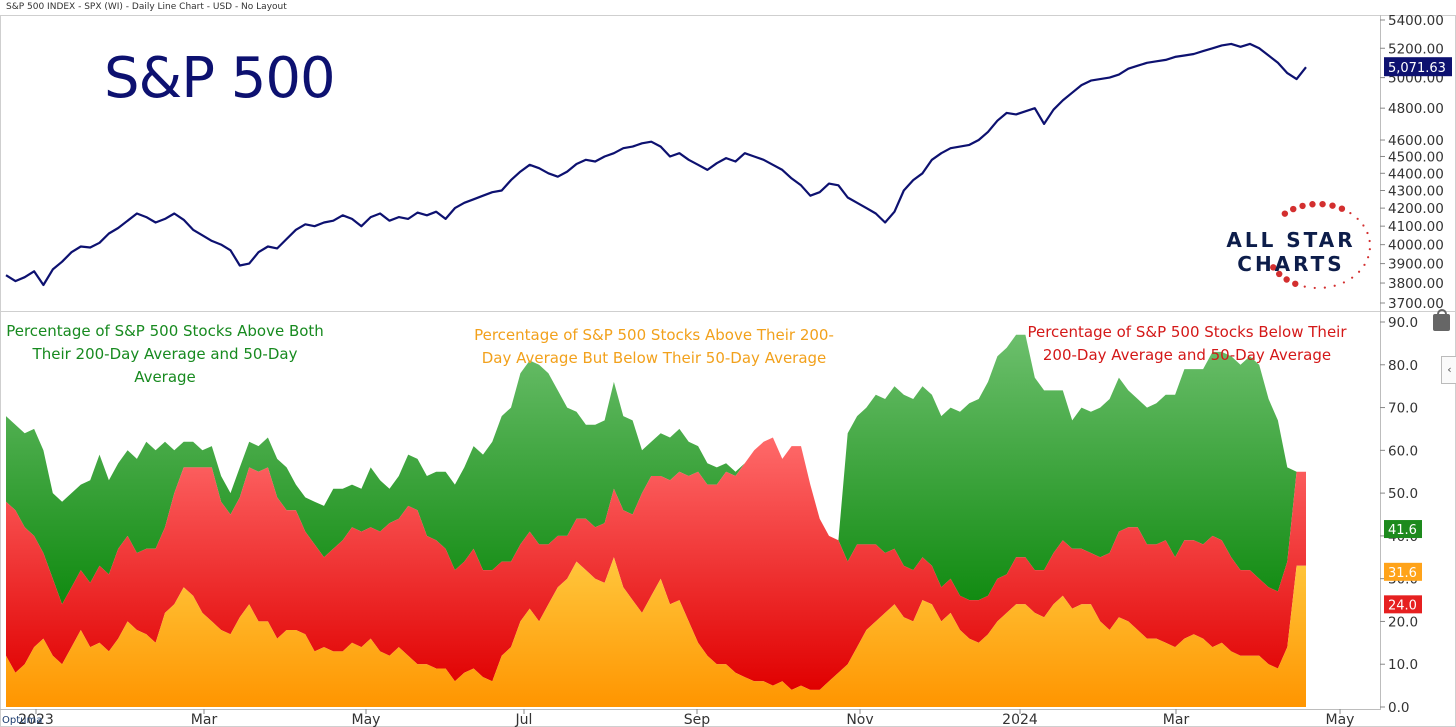 Image resolution: width=1456 pixels, height=727 pixels. I want to click on last-price-label: 5,071.63, so click(1417, 68).